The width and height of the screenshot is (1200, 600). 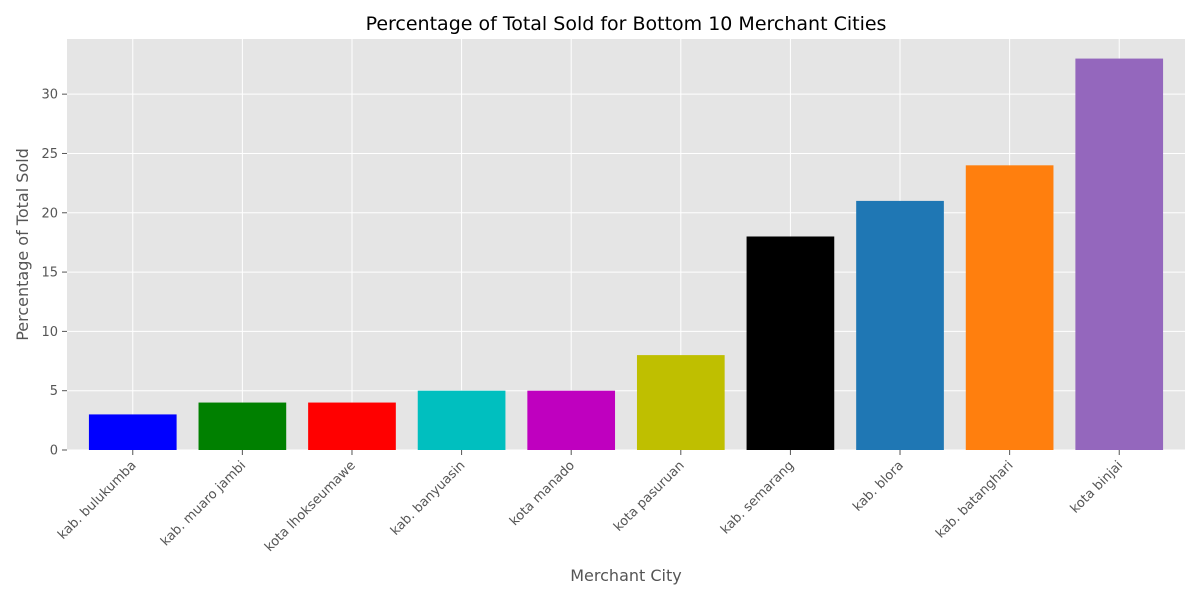 I want to click on y-tick-label: 0, so click(x=54, y=451).